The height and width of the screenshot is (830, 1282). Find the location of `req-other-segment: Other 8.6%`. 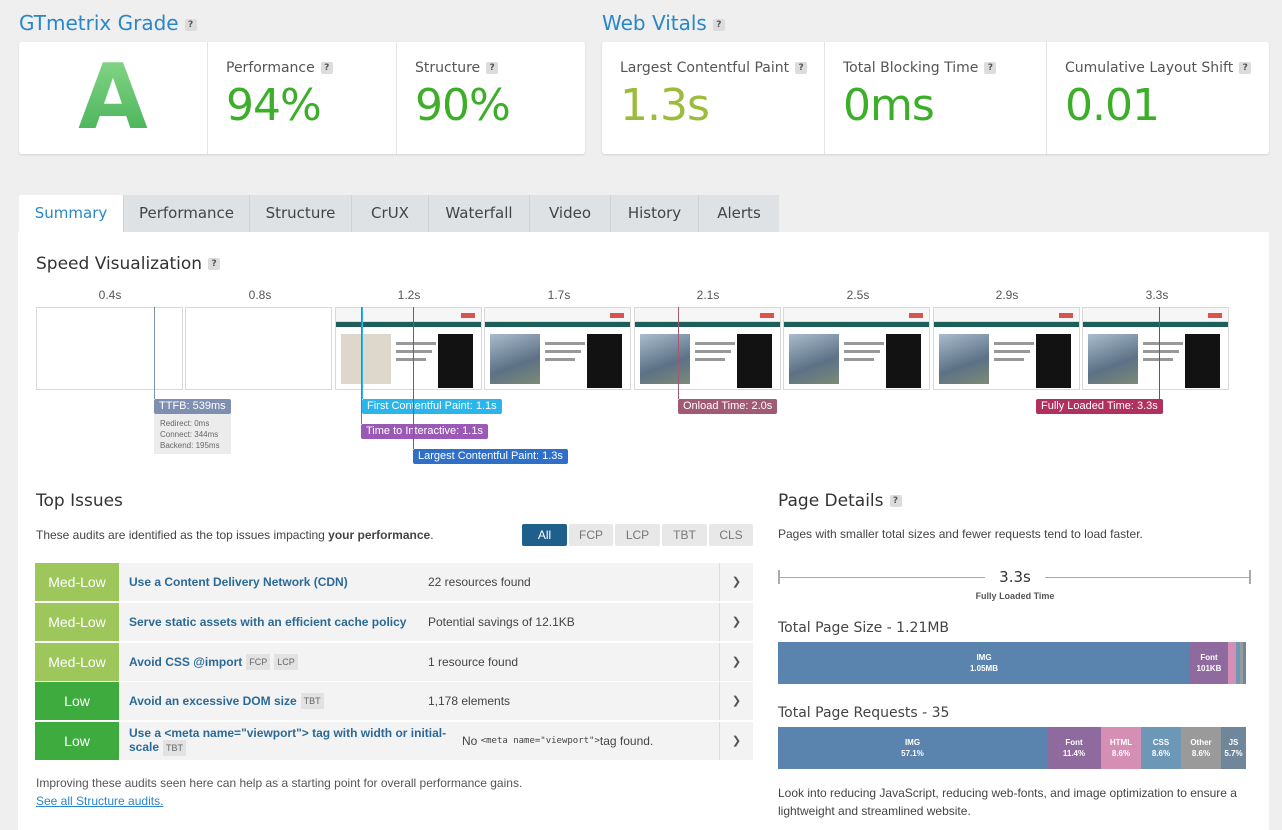

req-other-segment: Other 8.6% is located at coordinates (1201, 748).